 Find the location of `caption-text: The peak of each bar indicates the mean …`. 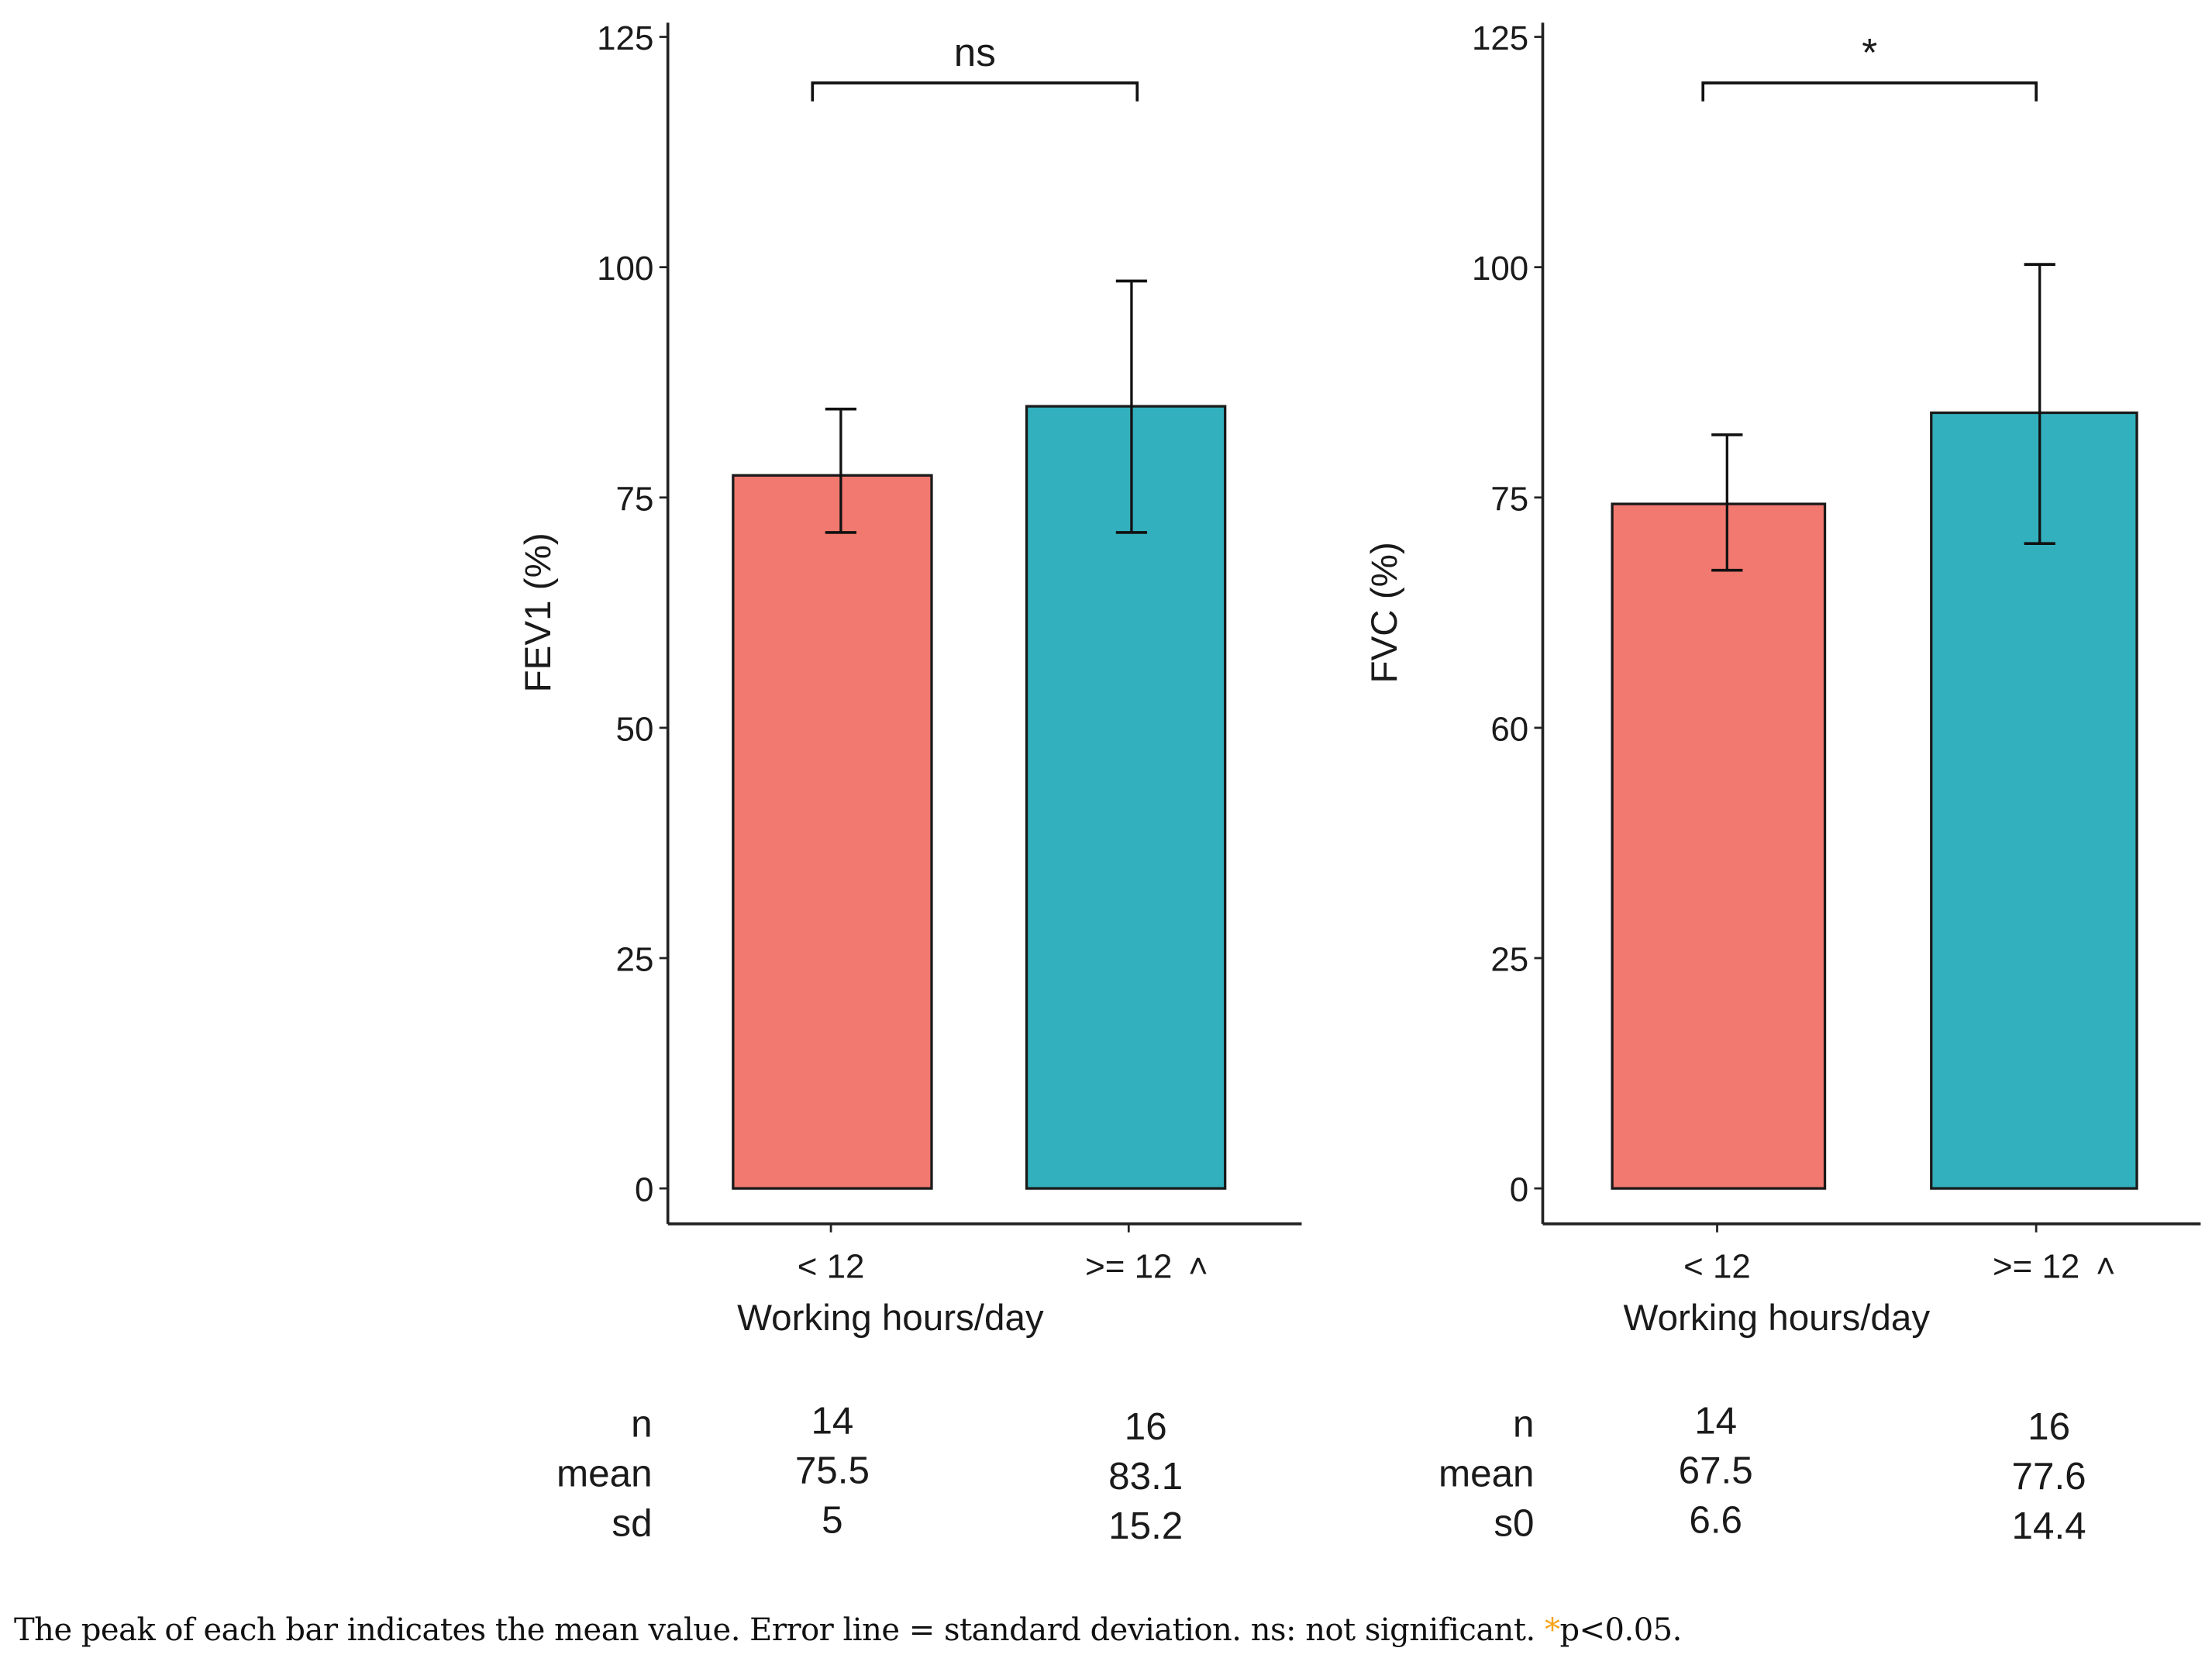

caption-text: The peak of each bar indicates the mean … is located at coordinates (779, 1630).